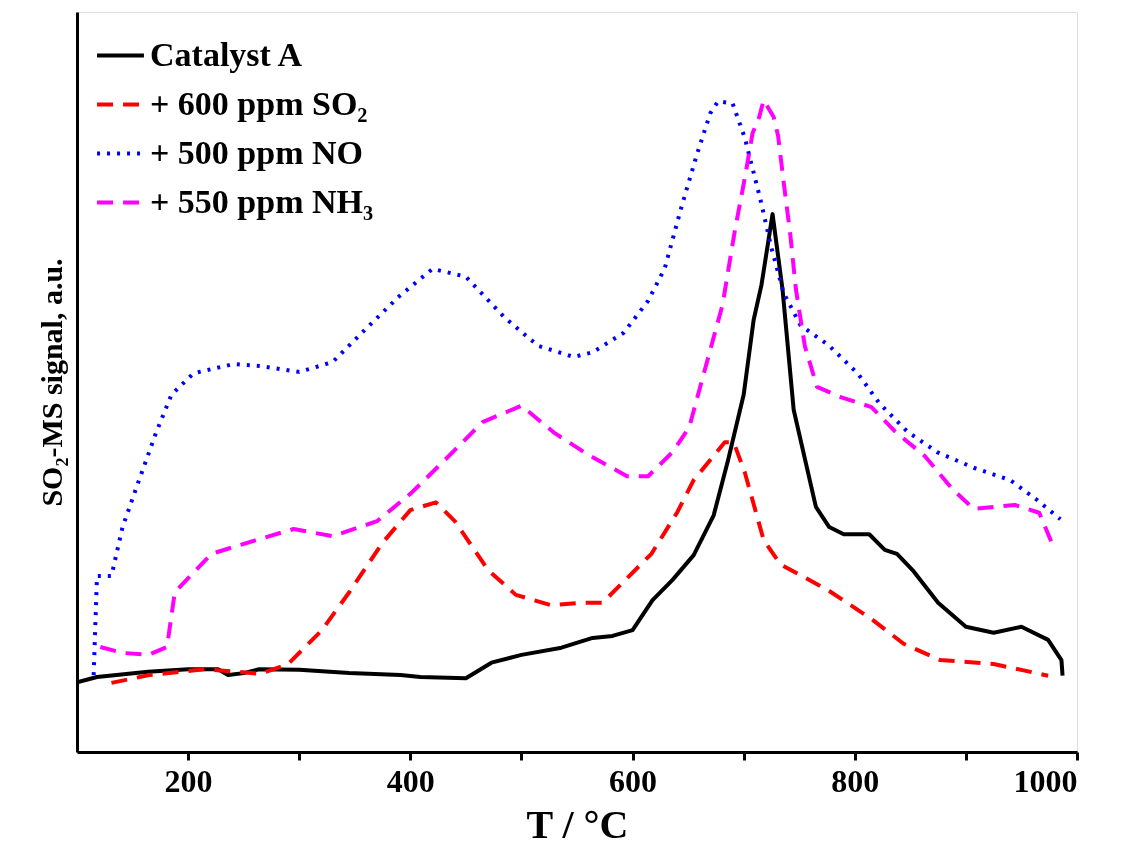 This screenshot has width=1122, height=860. What do you see at coordinates (410, 780) in the screenshot?
I see `x-tick-label: 400` at bounding box center [410, 780].